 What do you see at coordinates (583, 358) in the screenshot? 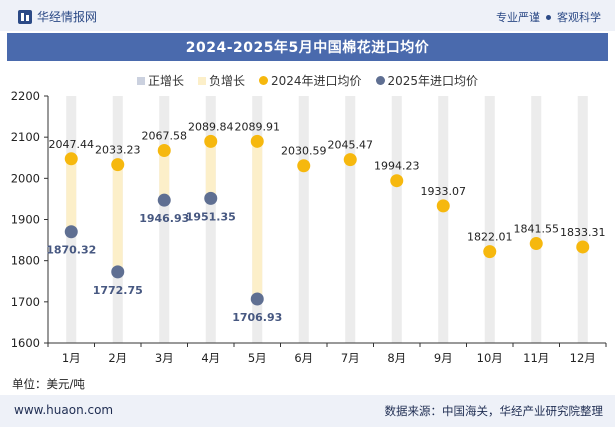
I see `x-tick-label: 12月` at bounding box center [583, 358].